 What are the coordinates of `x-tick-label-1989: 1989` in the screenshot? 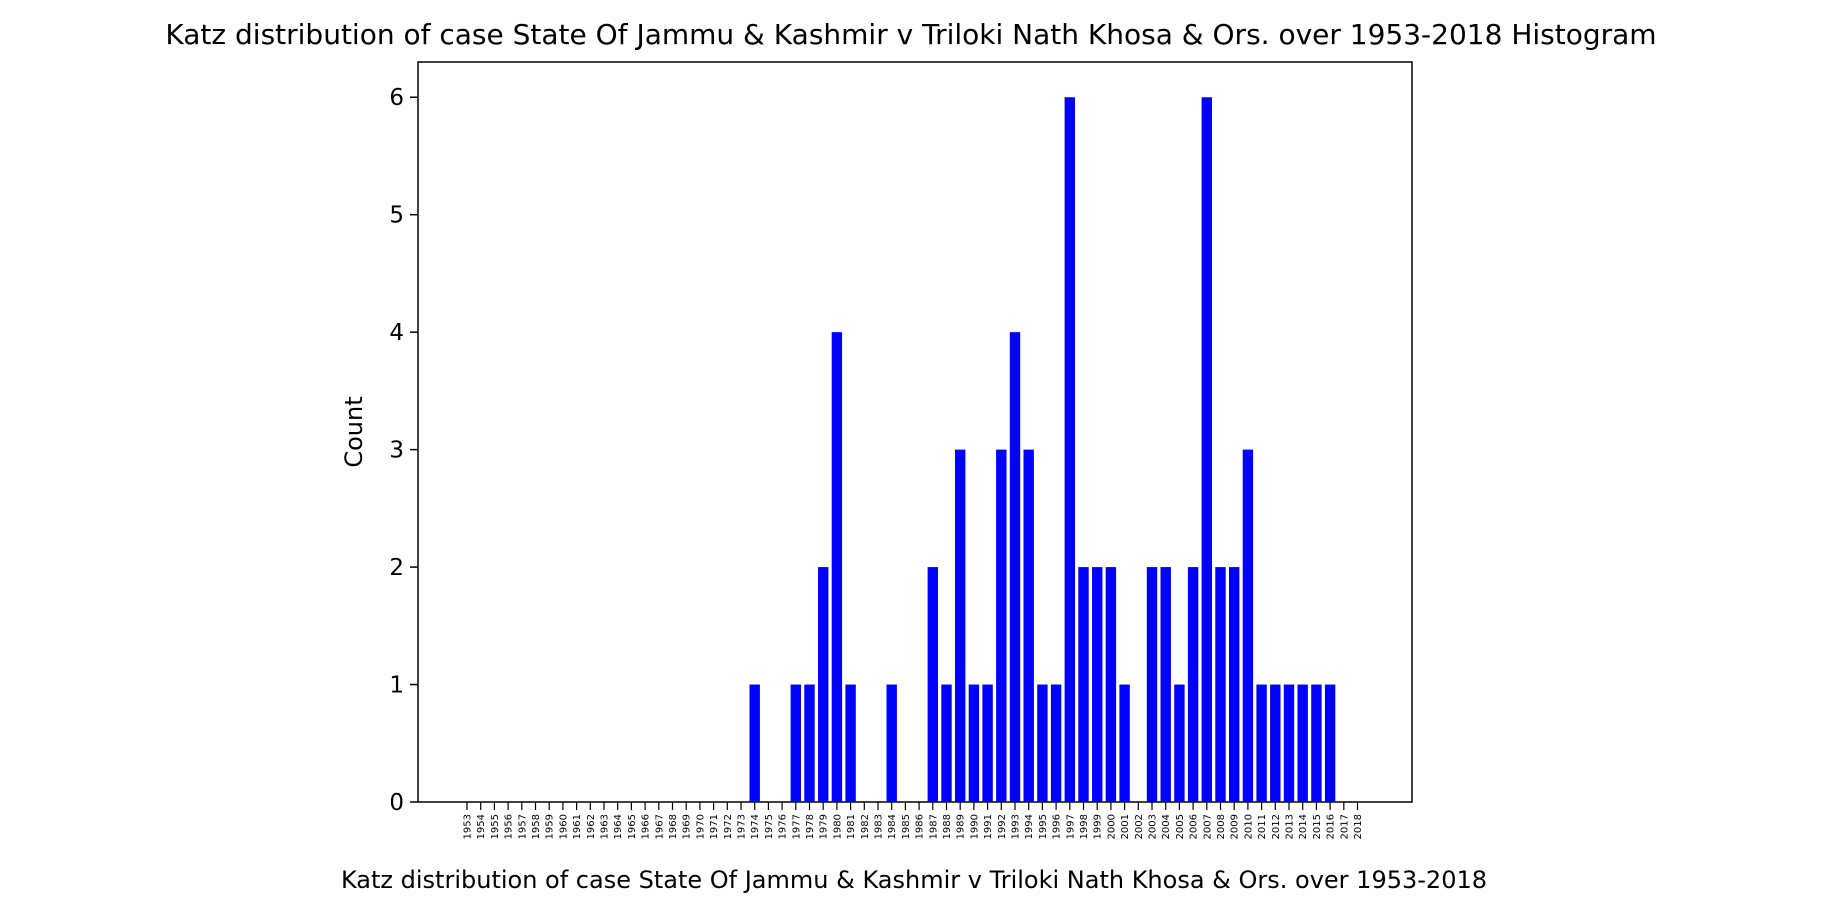 It's located at (961, 826).